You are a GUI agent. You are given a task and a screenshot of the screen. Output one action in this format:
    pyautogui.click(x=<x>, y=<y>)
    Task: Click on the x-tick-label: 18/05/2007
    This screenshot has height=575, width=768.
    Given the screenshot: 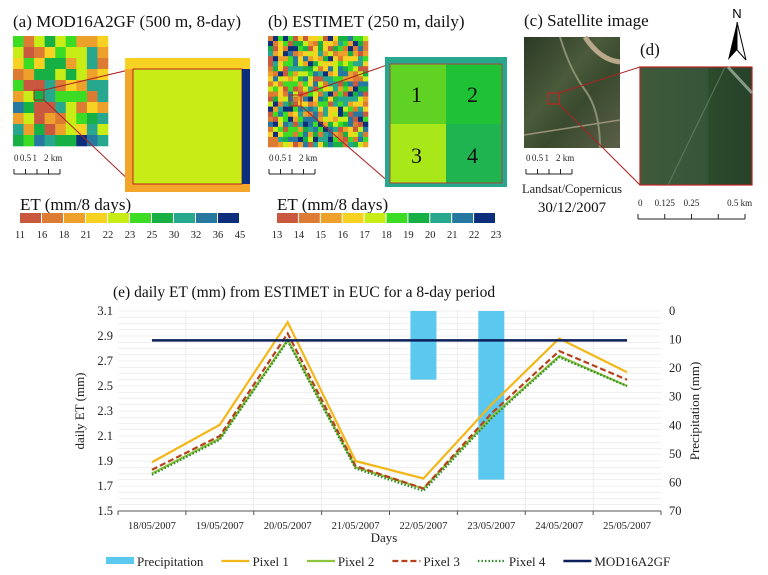 What is the action you would take?
    pyautogui.click(x=152, y=526)
    